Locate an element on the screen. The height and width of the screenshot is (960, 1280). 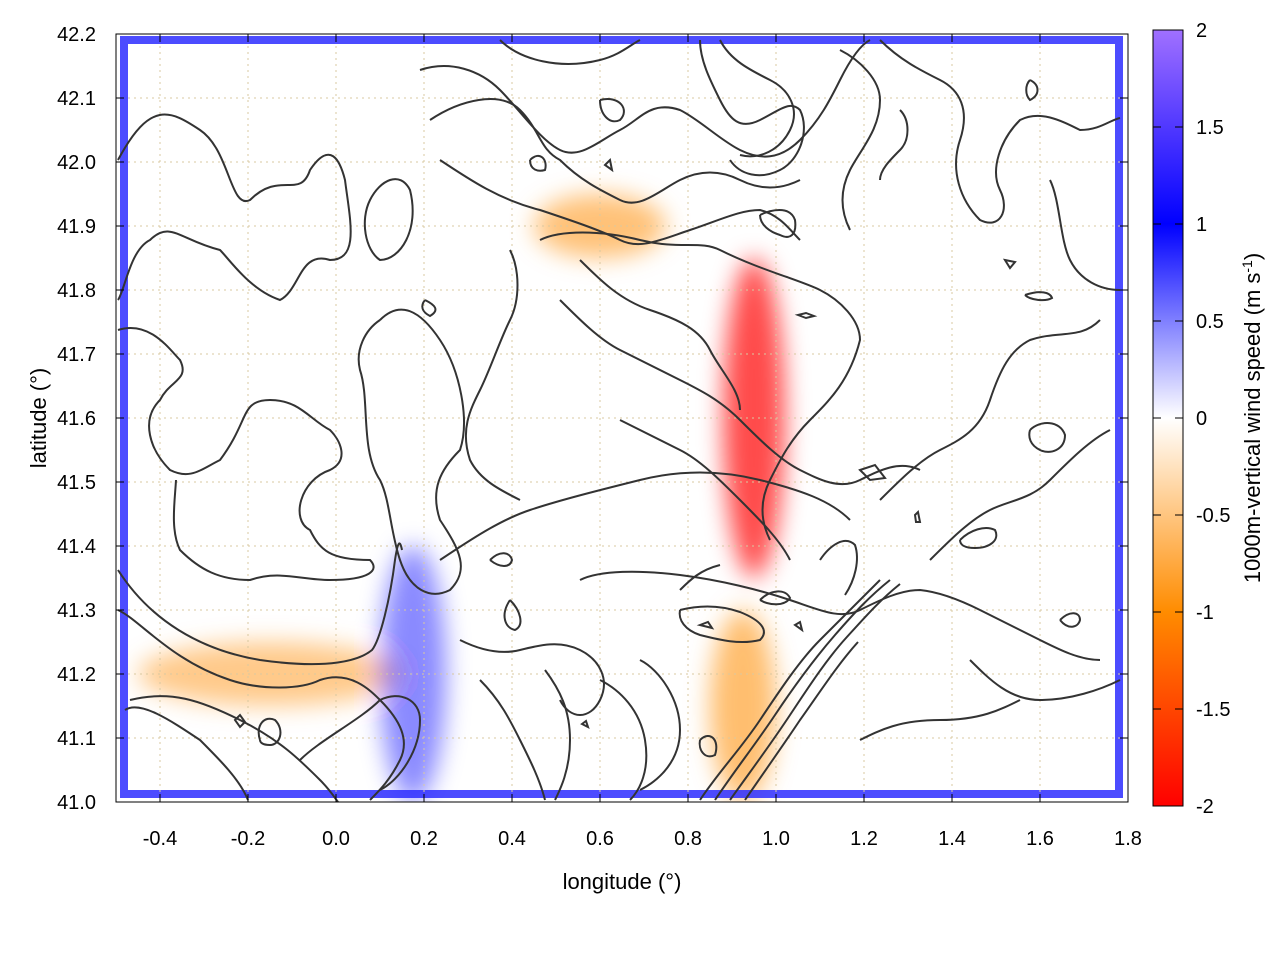
colorbar-ticks: 2 1.5 1 0.5 0 -0.5 -1 -1.5 -2 is located at coordinates (1191, 419).